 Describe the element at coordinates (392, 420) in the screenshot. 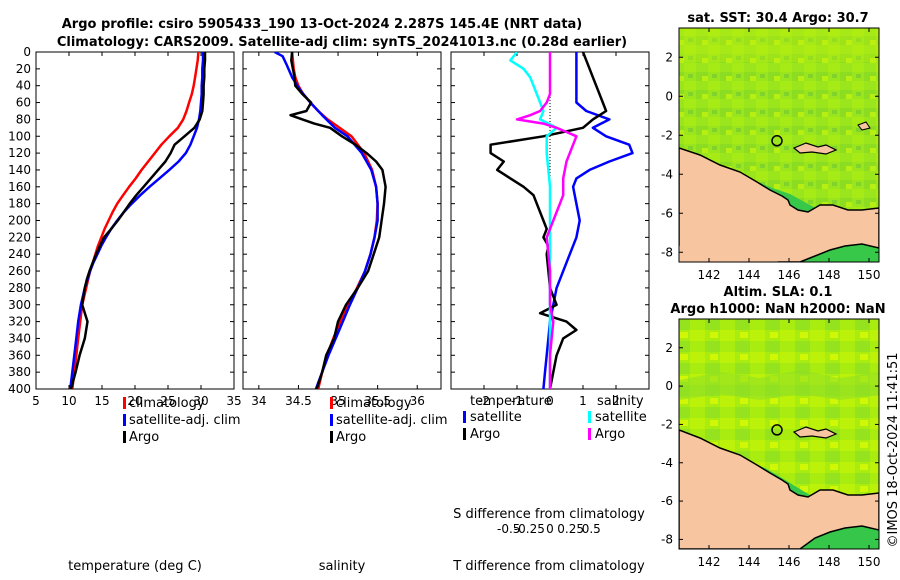

I see `salinity-legend-satellite-label: satellite-adj. clim` at that location.